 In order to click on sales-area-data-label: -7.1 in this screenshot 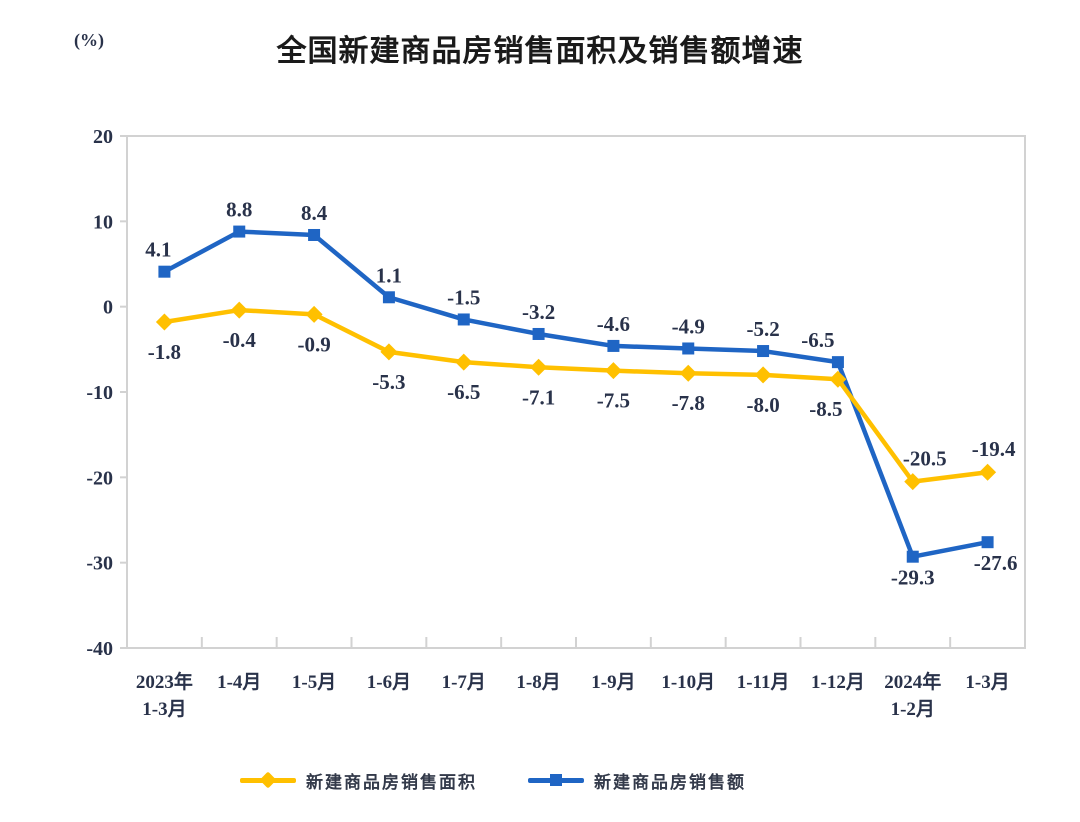, I will do `click(538, 397)`.